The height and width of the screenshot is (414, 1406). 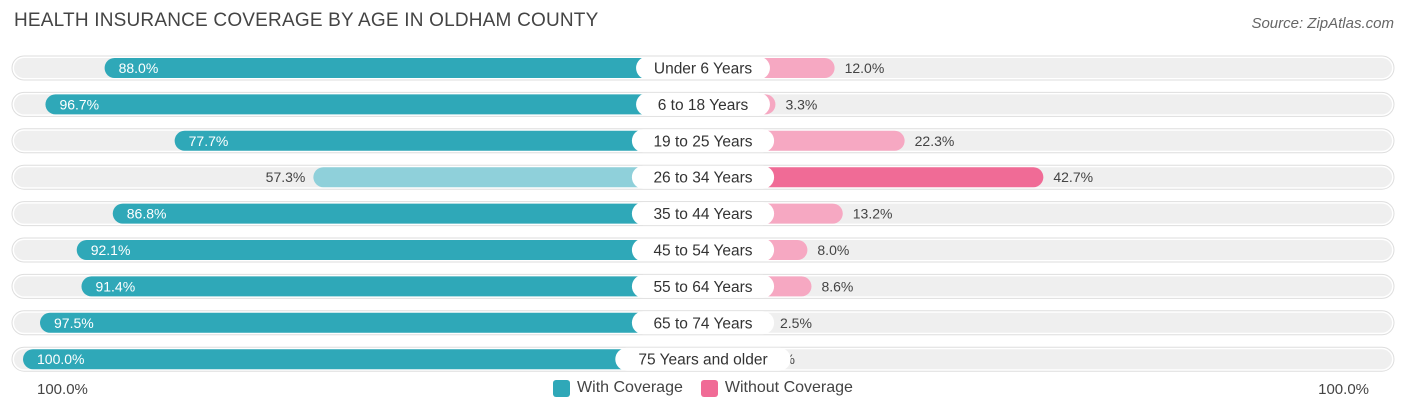 What do you see at coordinates (62, 389) in the screenshot?
I see `axis-left-label: 100.0%` at bounding box center [62, 389].